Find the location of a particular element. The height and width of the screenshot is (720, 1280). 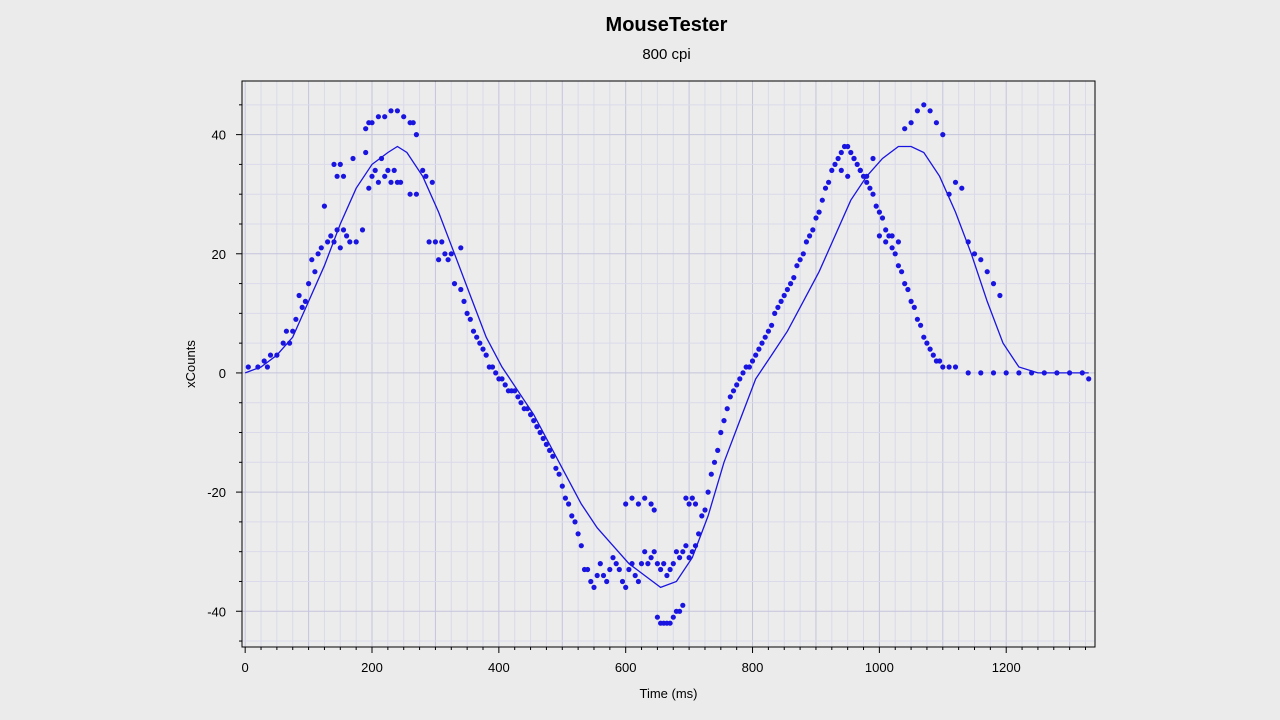

y-tick-label: -20 is located at coordinates (216, 492).